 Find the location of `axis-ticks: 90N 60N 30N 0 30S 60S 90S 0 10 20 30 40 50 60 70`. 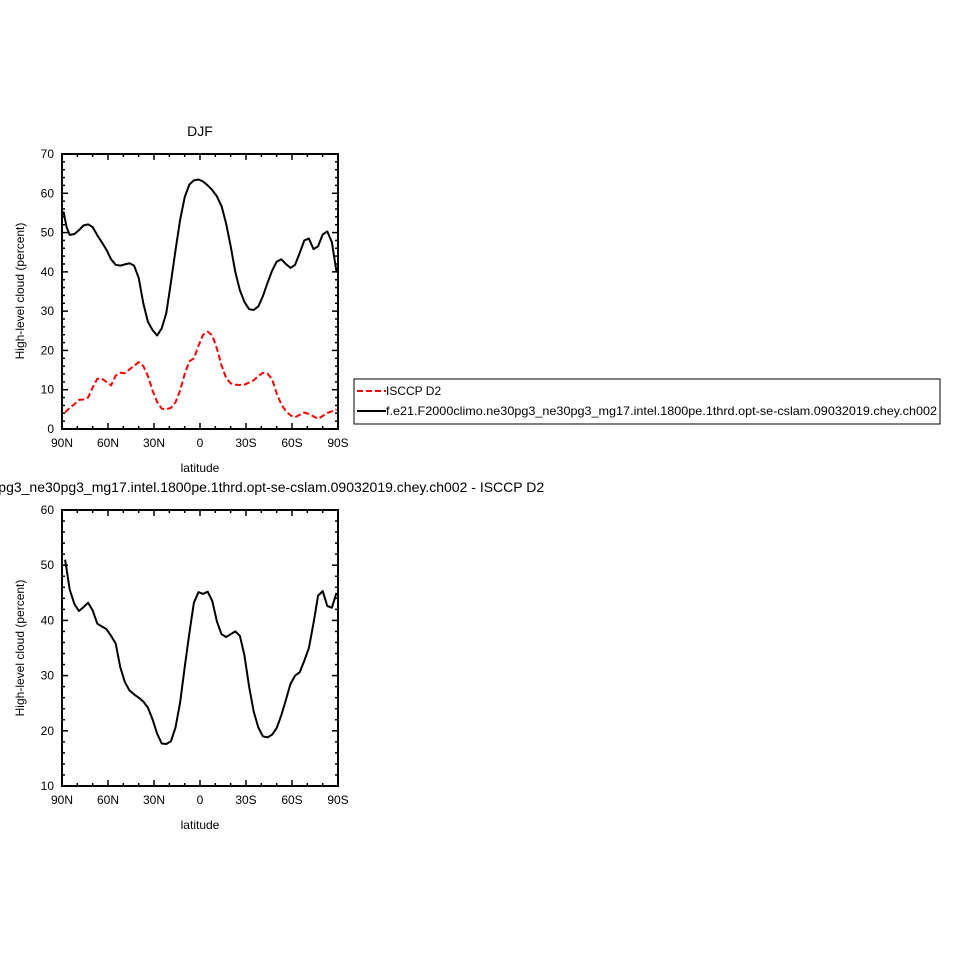

axis-ticks: 90N 60N 30N 0 30S 60S 90S 0 10 20 30 40 50 60 70 is located at coordinates (195, 298).